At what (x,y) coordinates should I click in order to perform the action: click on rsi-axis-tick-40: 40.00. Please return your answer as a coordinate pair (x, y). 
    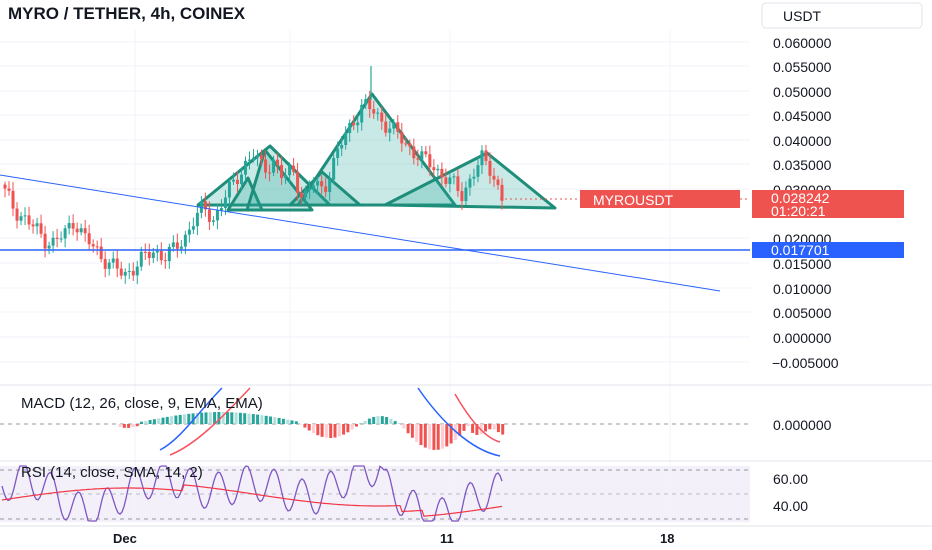
    Looking at the image, I should click on (790, 506).